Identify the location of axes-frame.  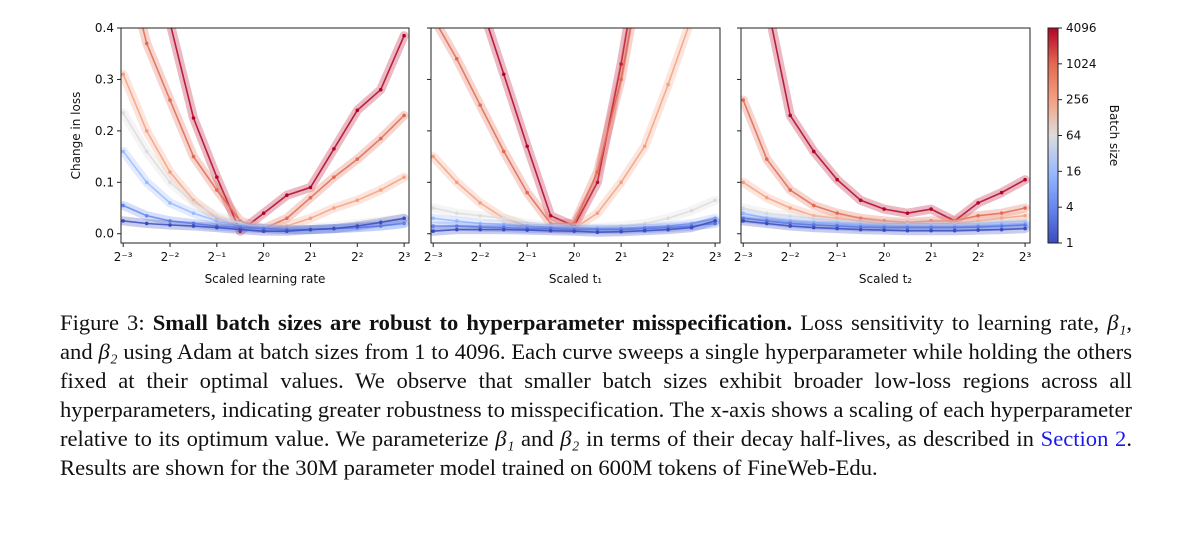
(575, 135).